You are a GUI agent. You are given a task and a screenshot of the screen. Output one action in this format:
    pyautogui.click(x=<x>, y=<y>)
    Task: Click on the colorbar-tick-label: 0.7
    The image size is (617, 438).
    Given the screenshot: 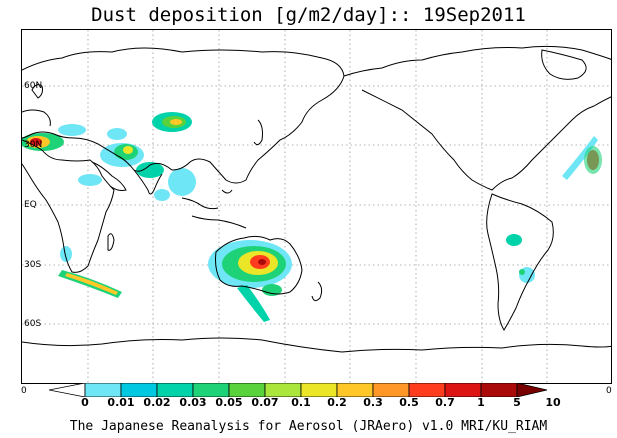 What is the action you would take?
    pyautogui.click(x=445, y=402)
    